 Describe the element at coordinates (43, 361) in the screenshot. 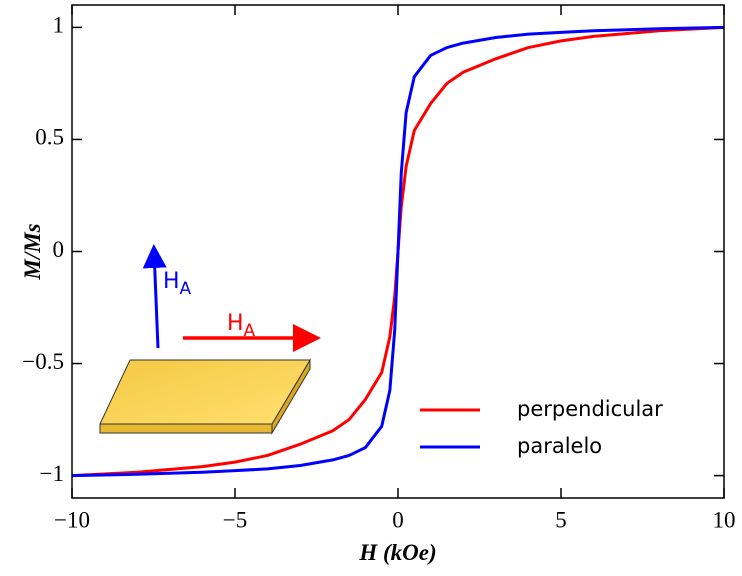

I see `y-tick-label: −0.5` at that location.